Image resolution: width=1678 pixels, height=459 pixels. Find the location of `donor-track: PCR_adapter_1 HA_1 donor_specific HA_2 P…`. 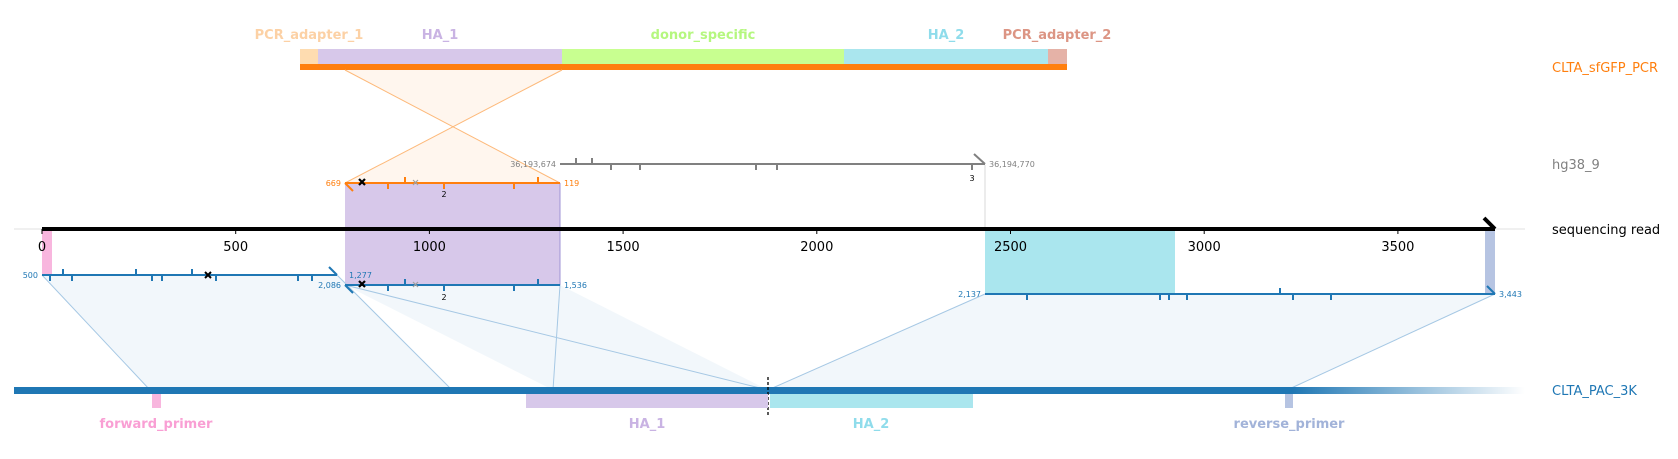

donor-track: PCR_adapter_1 HA_1 donor_specific HA_2 P… is located at coordinates (956, 52).